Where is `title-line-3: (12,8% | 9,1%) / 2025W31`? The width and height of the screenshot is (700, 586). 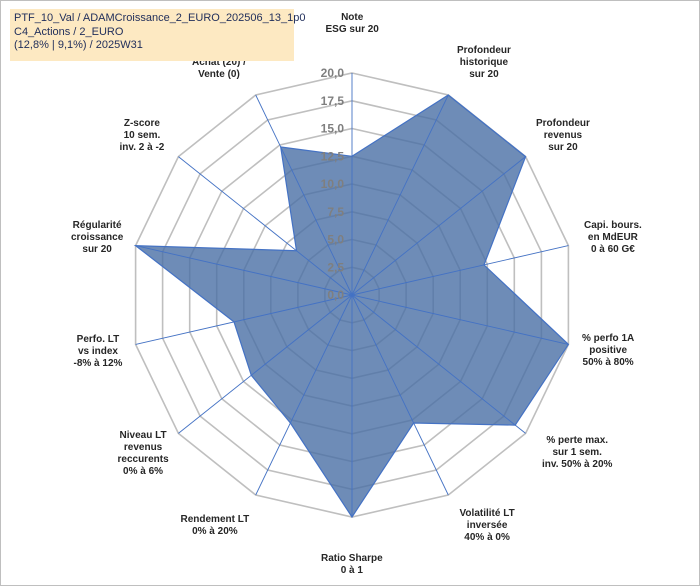
title-line-3: (12,8% | 9,1%) / 2025W31 is located at coordinates (78, 45).